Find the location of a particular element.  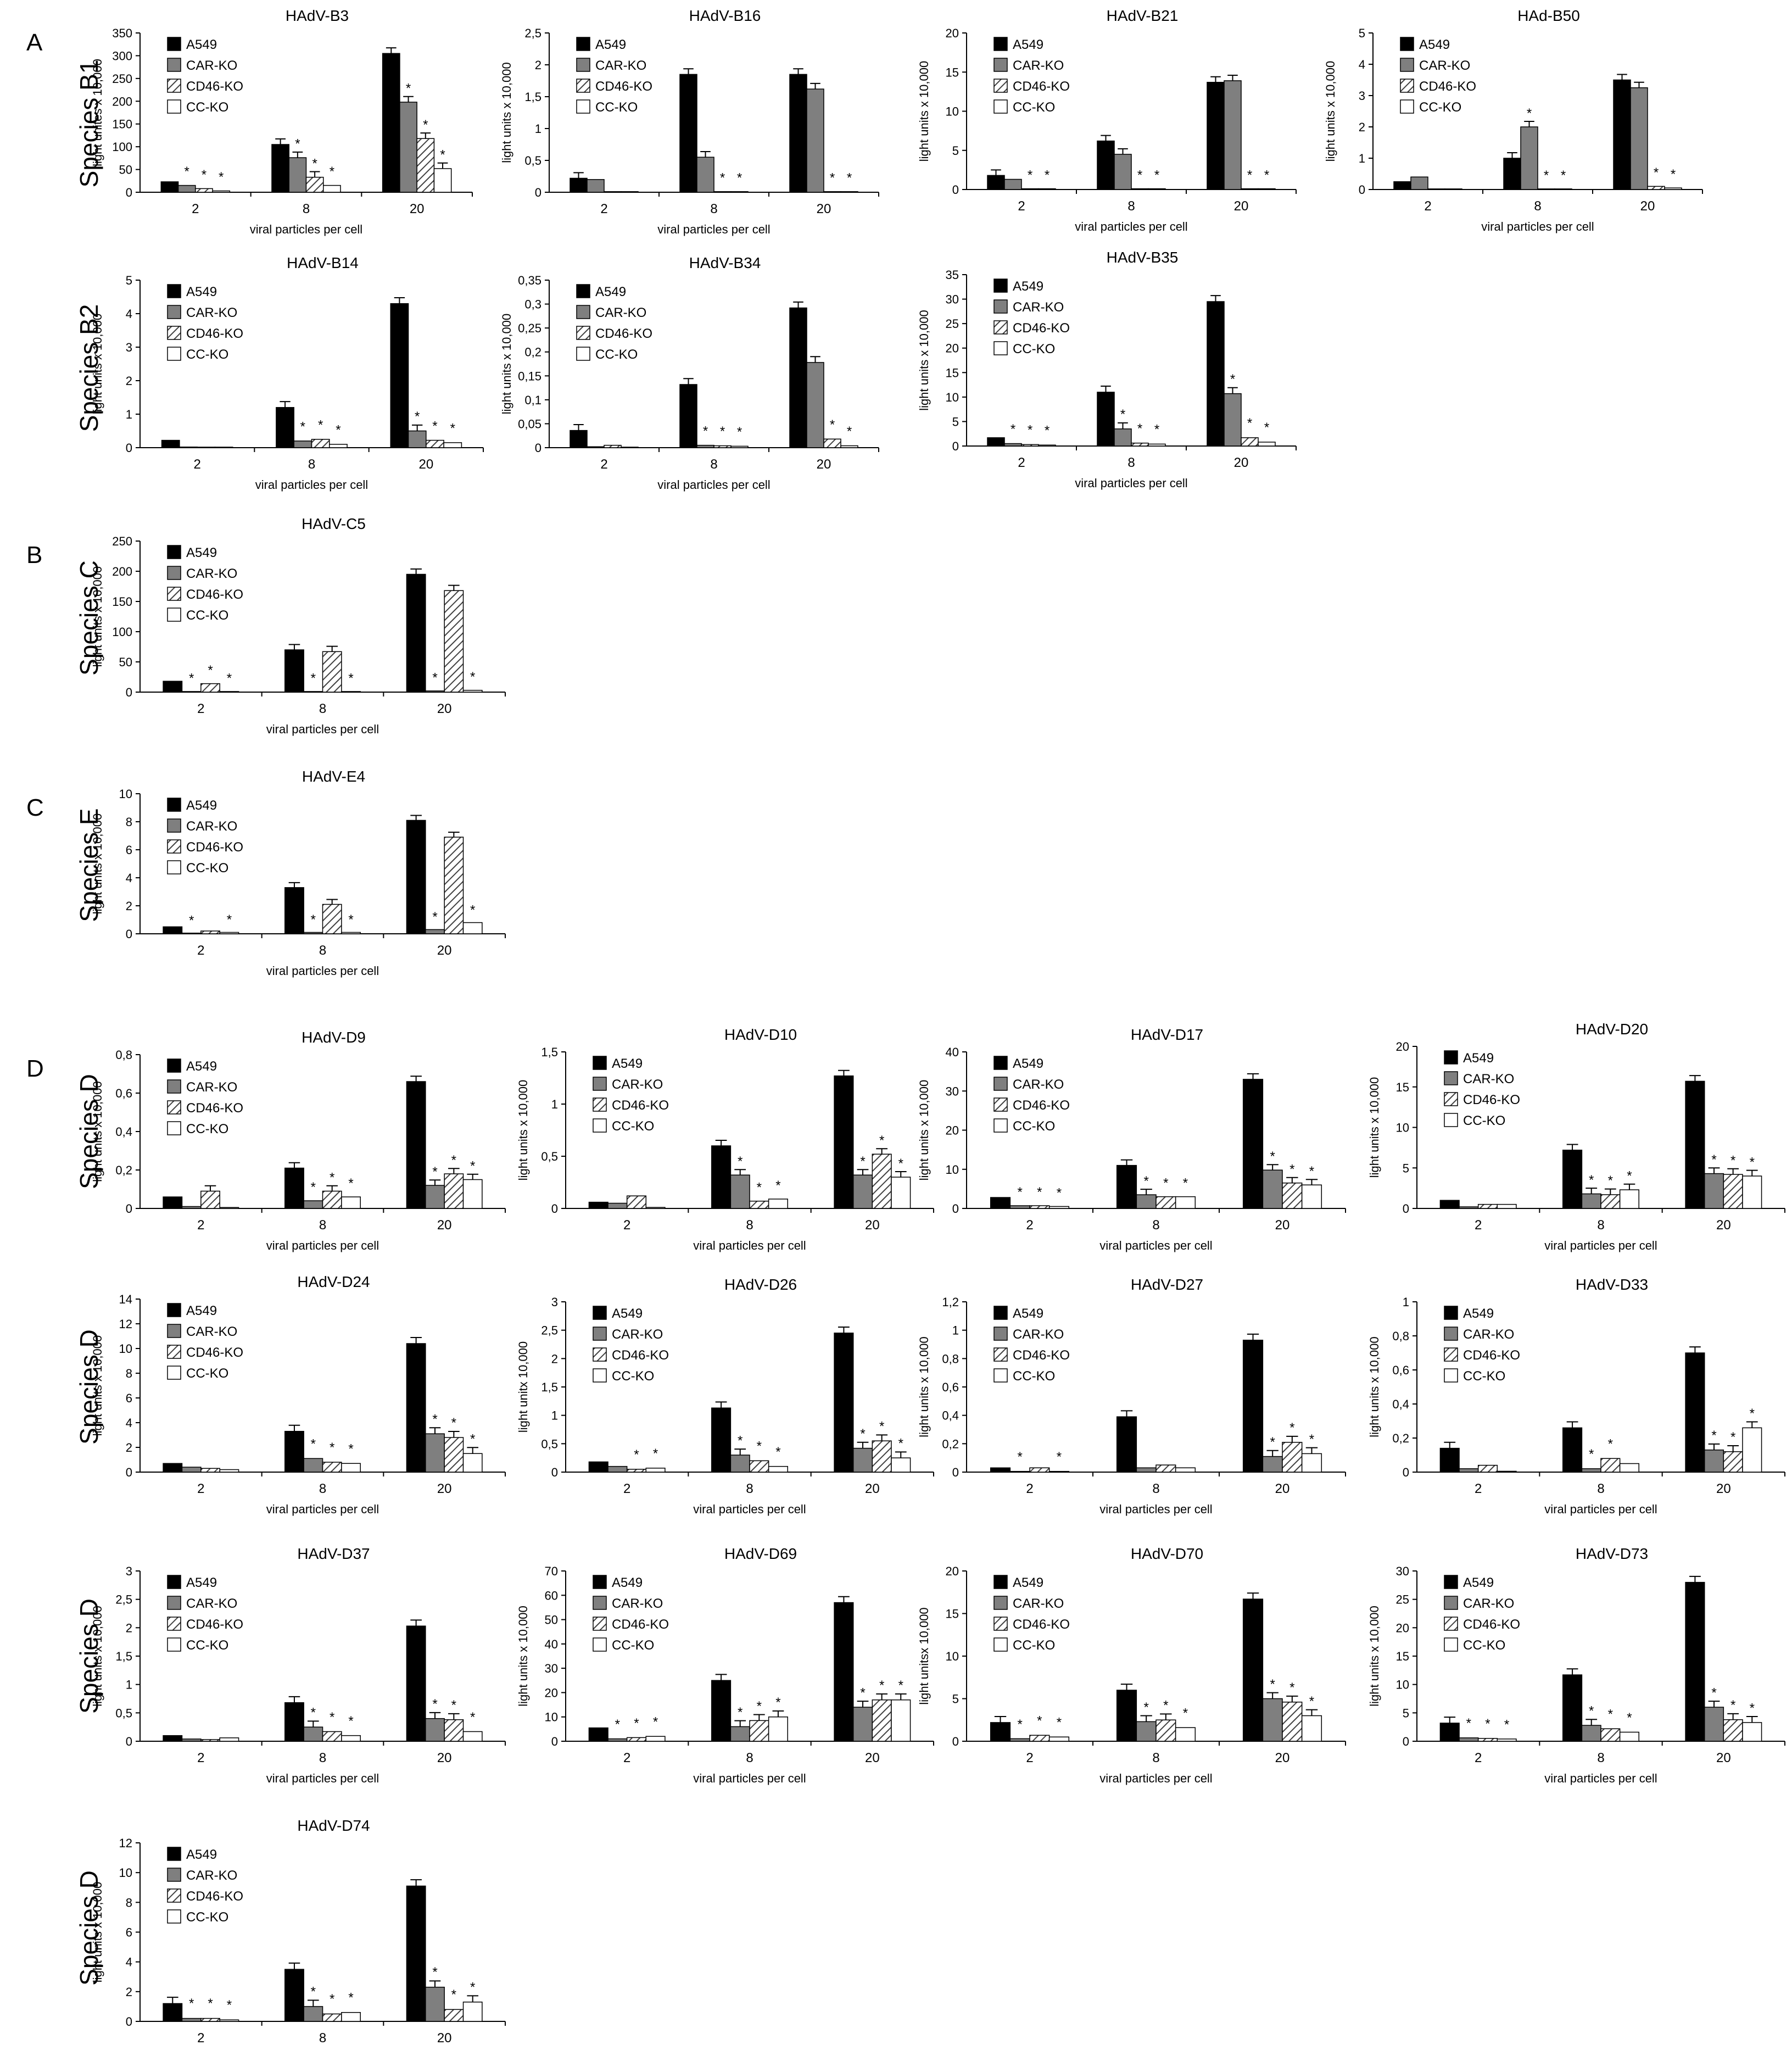

y-tick-label: 50 is located at coordinates (125, 662).